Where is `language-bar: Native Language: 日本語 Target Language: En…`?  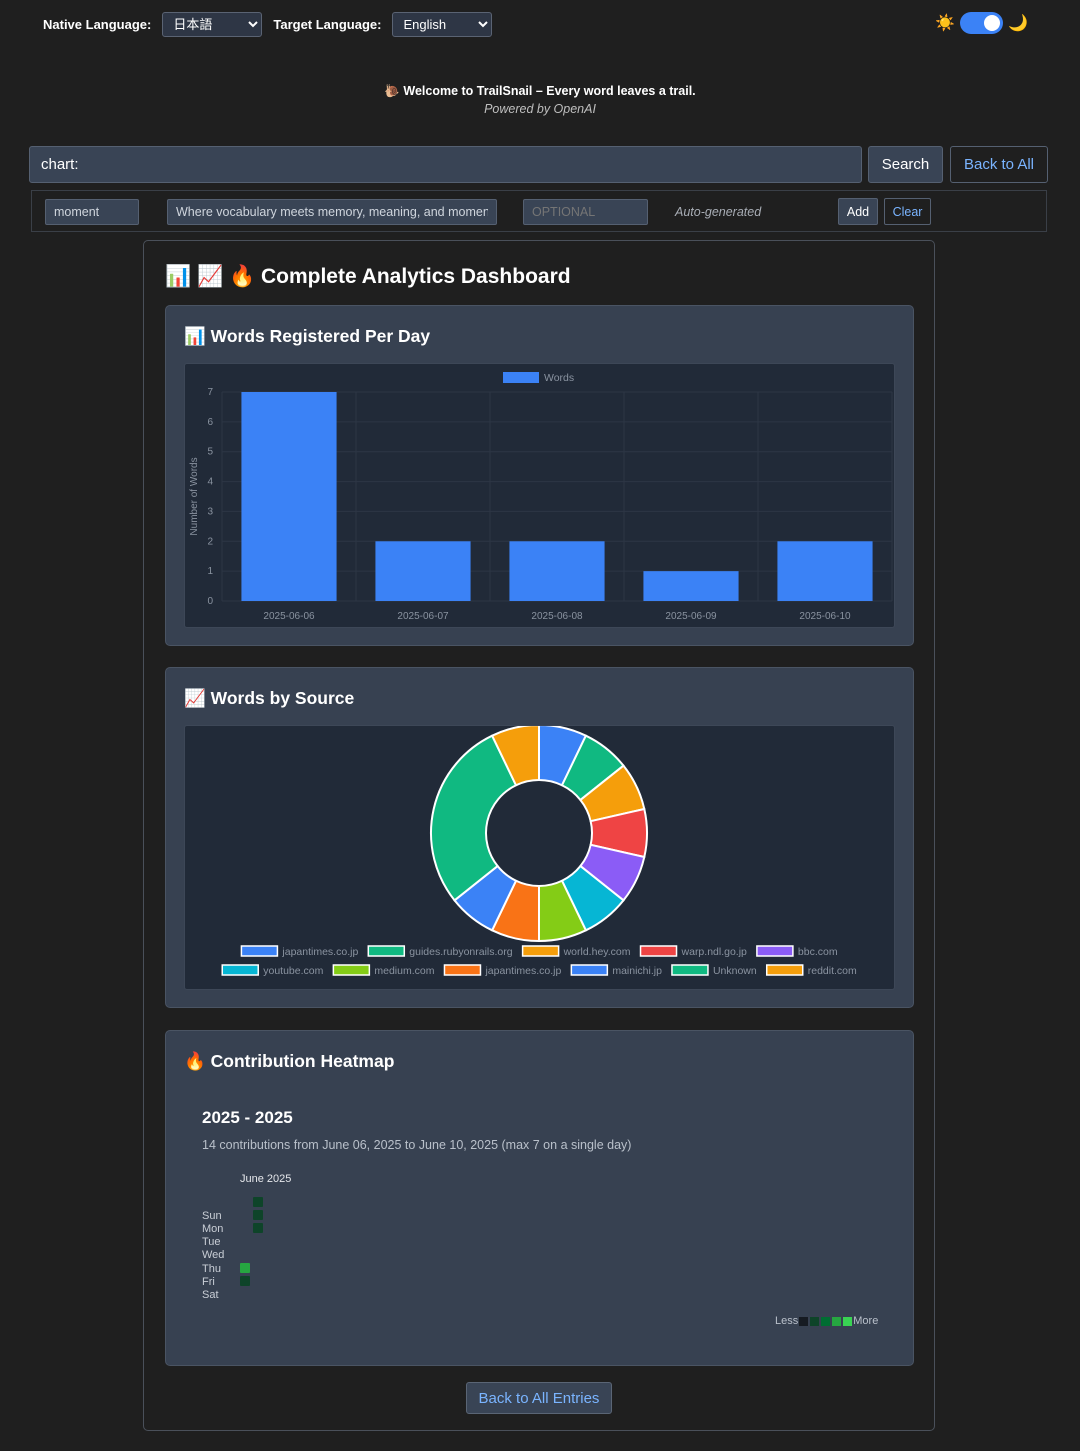 language-bar: Native Language: 日本語 Target Language: En… is located at coordinates (268, 24).